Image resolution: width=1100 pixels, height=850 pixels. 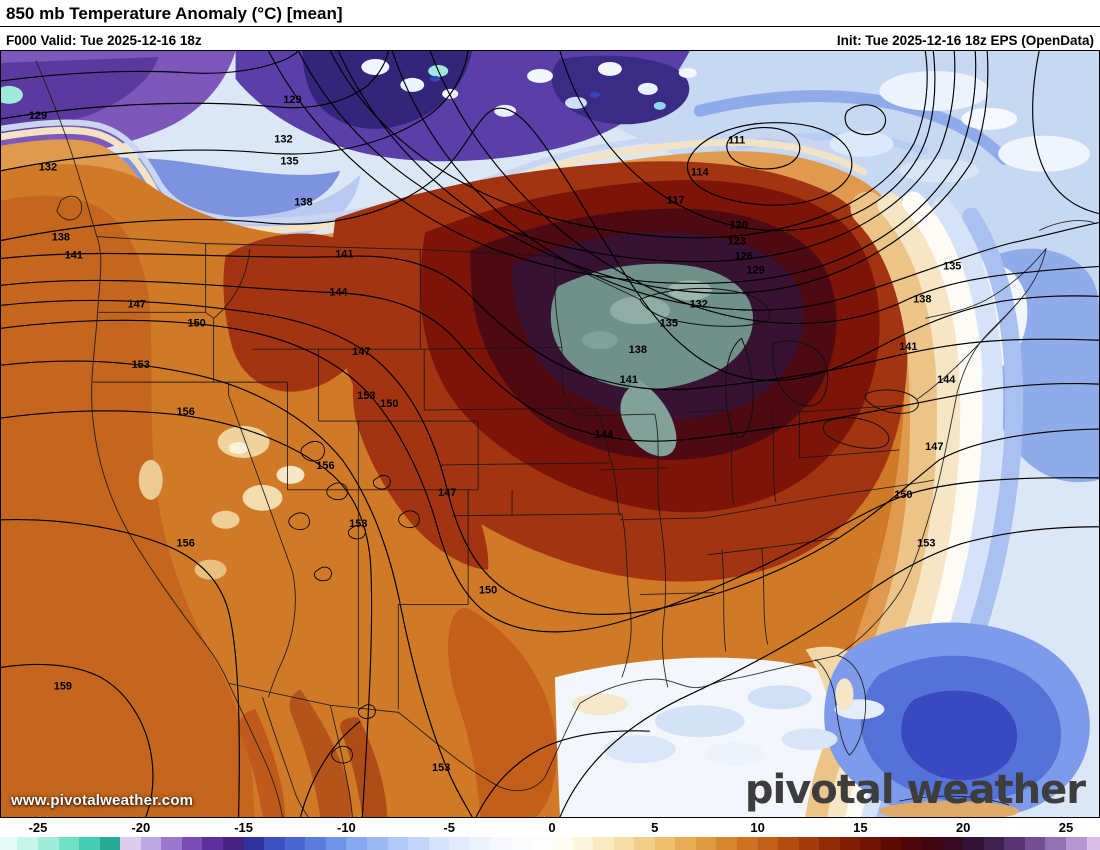 I want to click on watermark: www.pivotalweather.com, so click(x=102, y=800).